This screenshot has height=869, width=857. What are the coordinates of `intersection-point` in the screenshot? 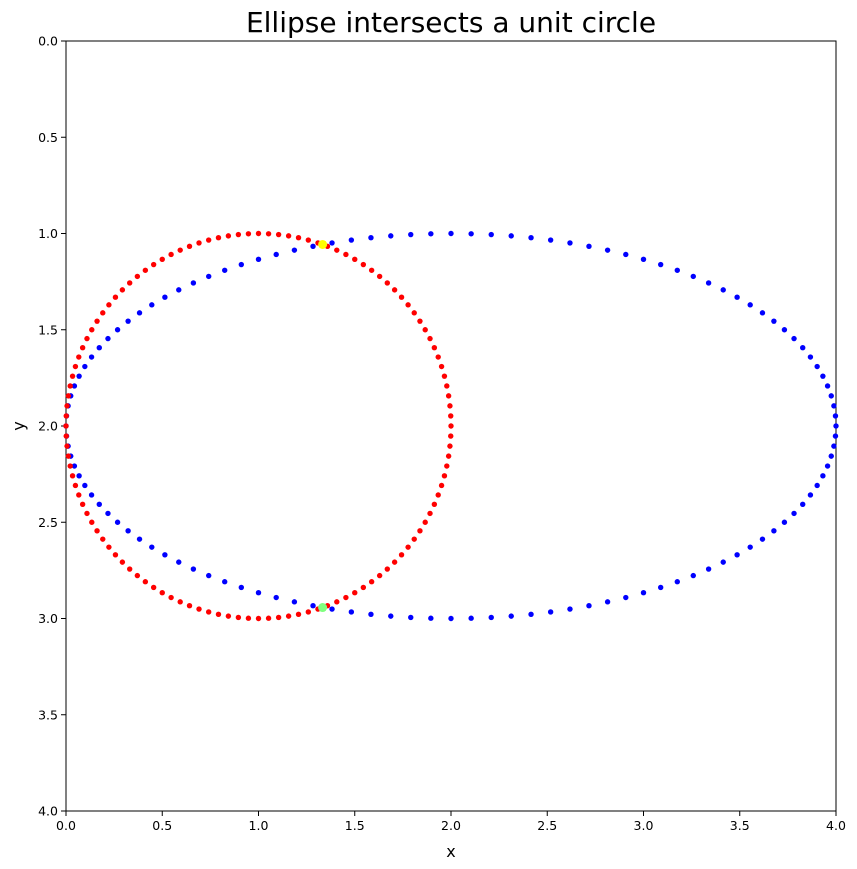 It's located at (323, 244).